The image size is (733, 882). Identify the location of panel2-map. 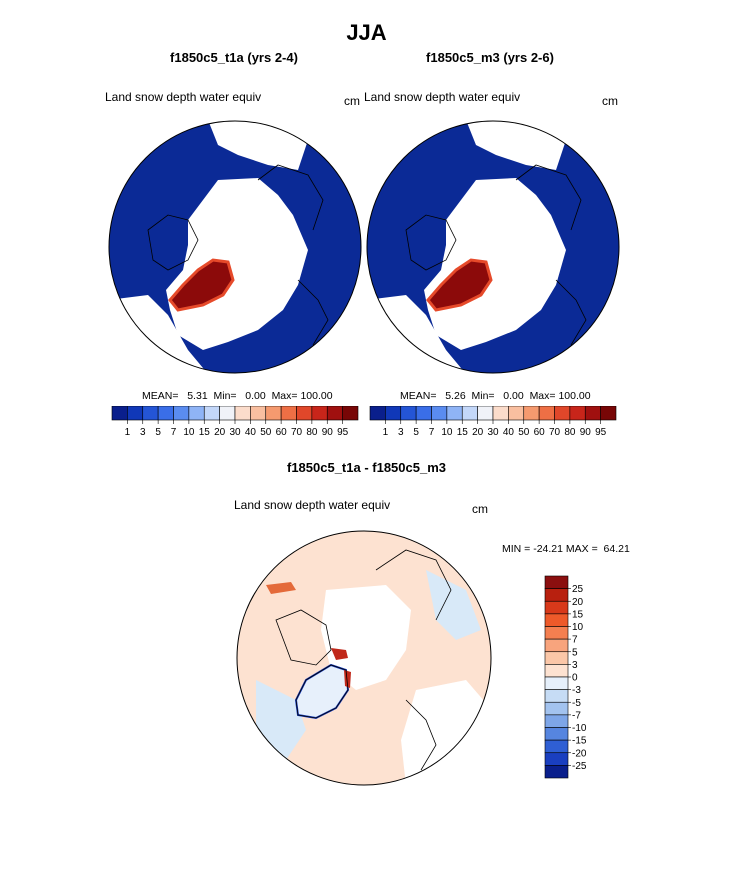
(493, 247).